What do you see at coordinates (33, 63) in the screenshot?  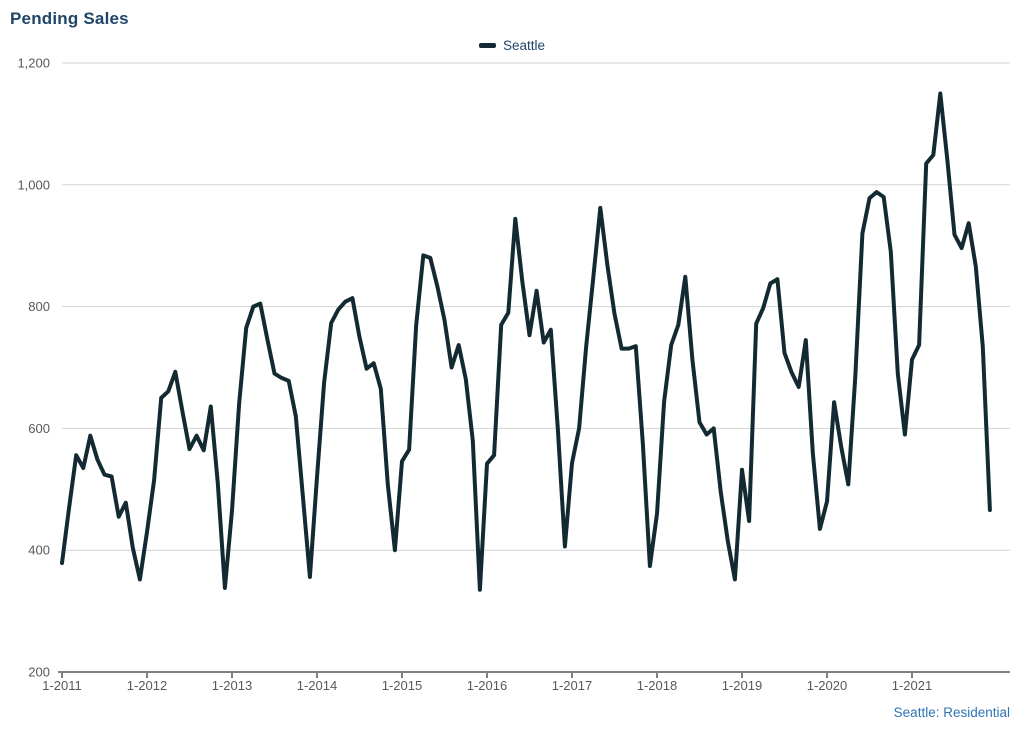 I see `y-axis-tick-label: 1,200` at bounding box center [33, 63].